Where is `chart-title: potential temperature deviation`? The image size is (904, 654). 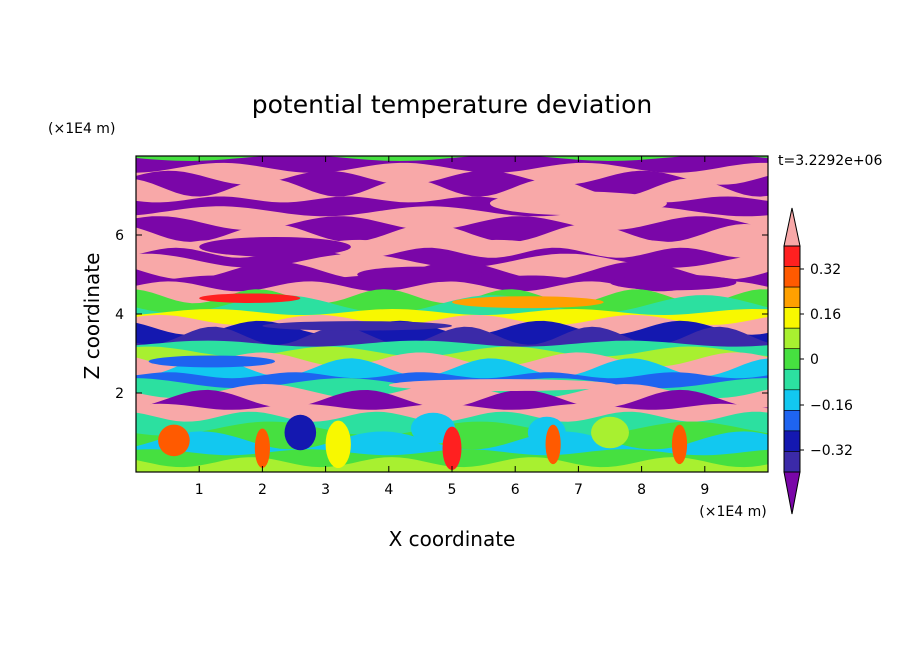
chart-title: potential temperature deviation is located at coordinates (452, 104).